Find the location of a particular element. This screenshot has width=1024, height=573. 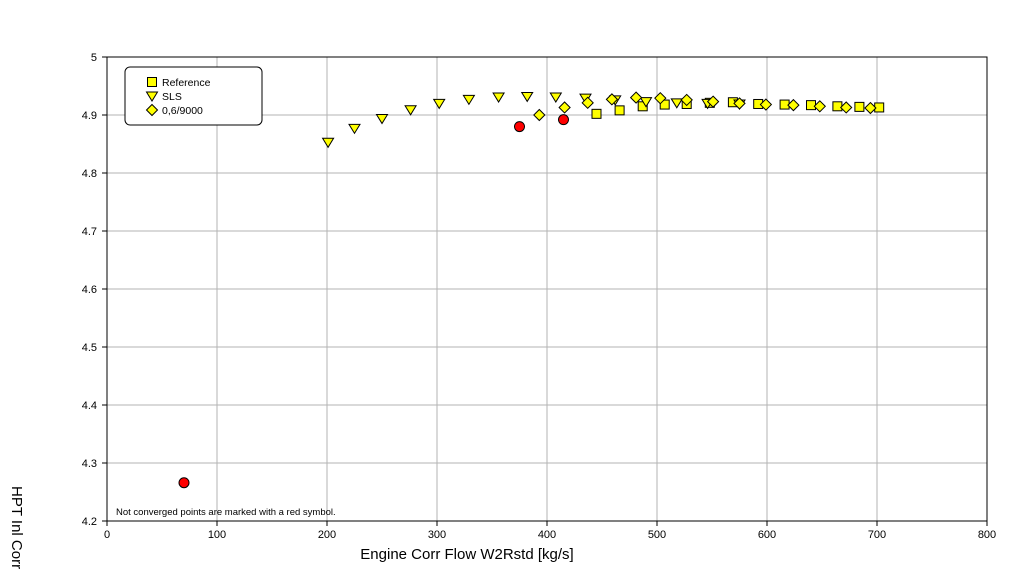

x-tick-label: 100 is located at coordinates (217, 535).